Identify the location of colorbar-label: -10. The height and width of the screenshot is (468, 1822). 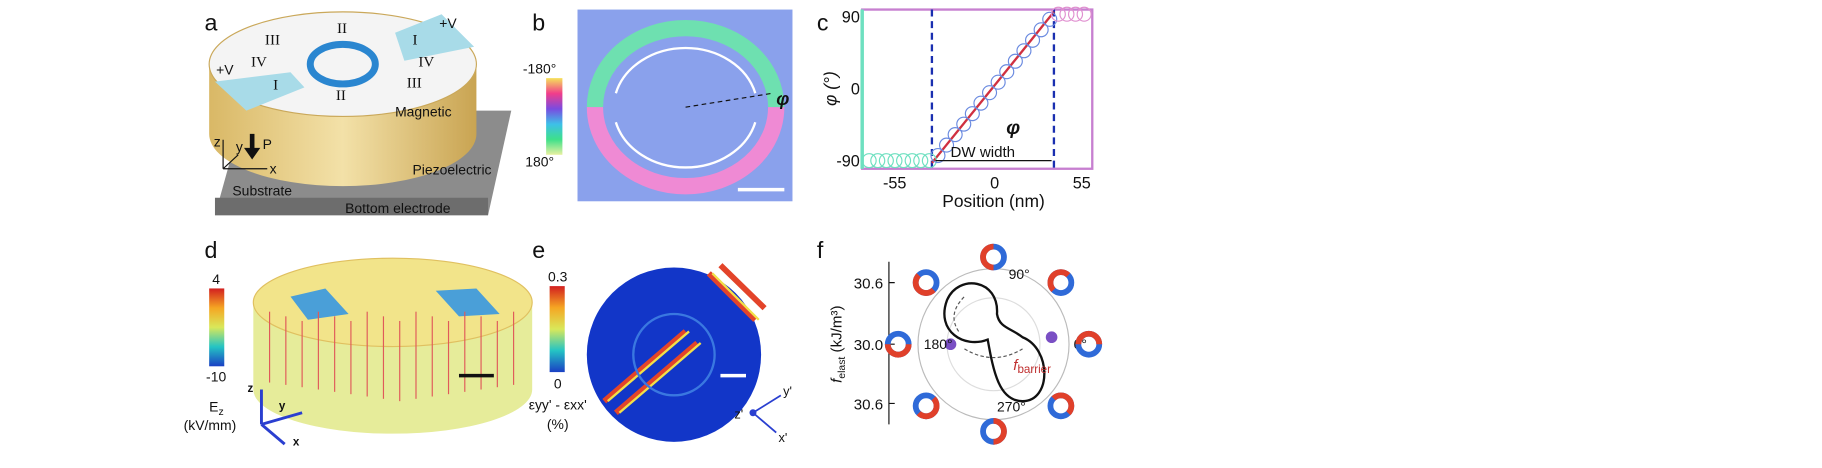
(216, 376).